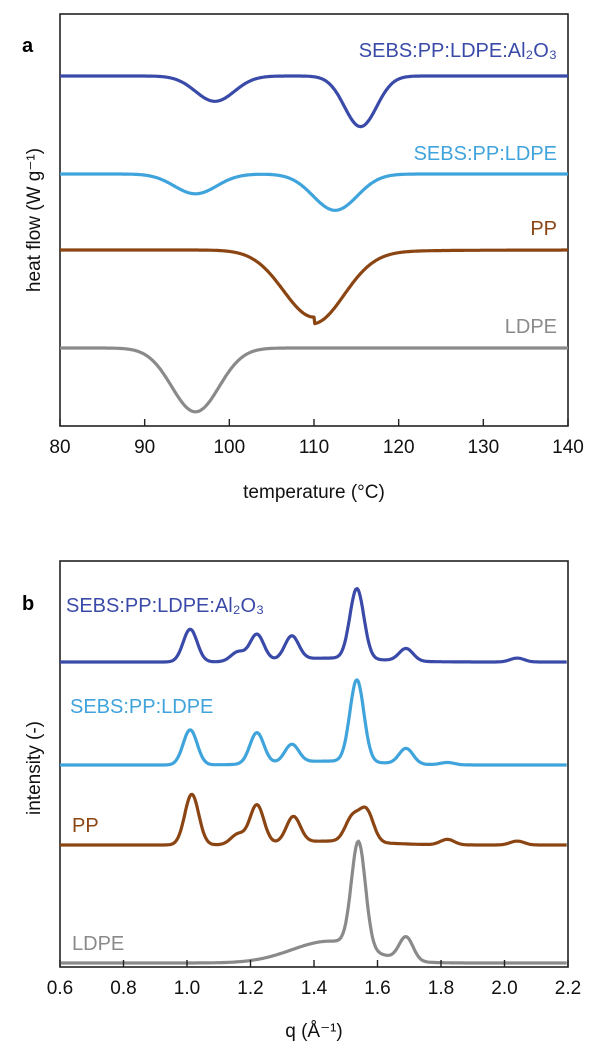 Image resolution: width=590 pixels, height=1046 pixels. What do you see at coordinates (568, 447) in the screenshot?
I see `x-tick-label: 140` at bounding box center [568, 447].